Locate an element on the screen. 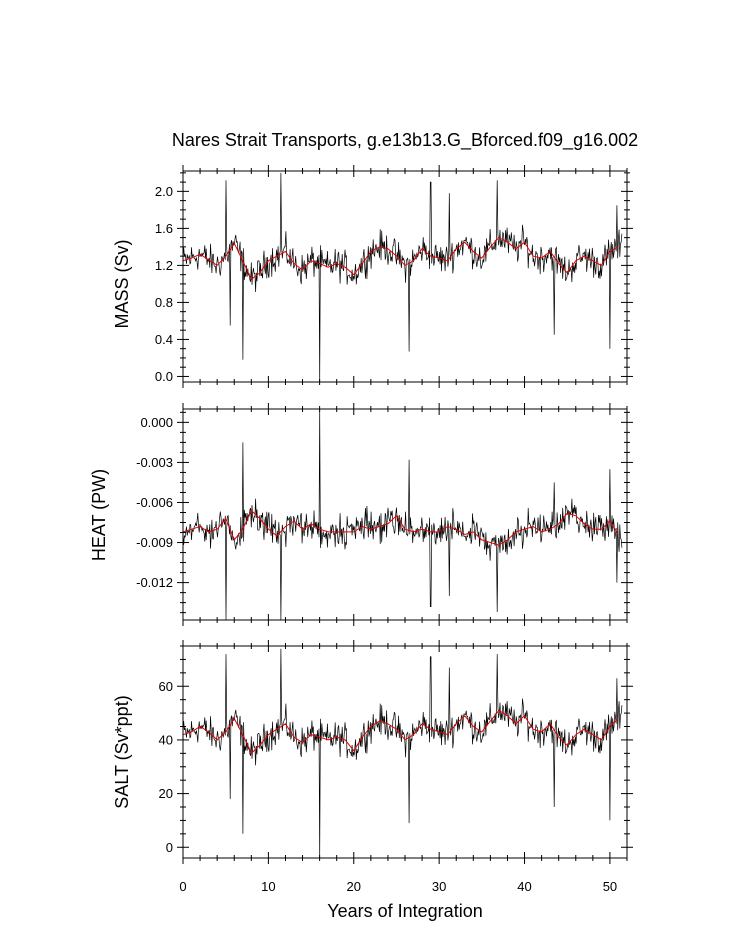  salt-monthly-series-line is located at coordinates (403, 753).